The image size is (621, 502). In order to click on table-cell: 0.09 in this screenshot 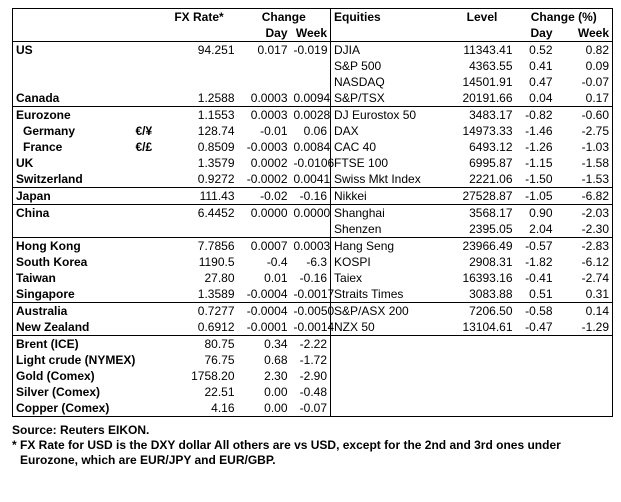, I will do `click(597, 66)`.